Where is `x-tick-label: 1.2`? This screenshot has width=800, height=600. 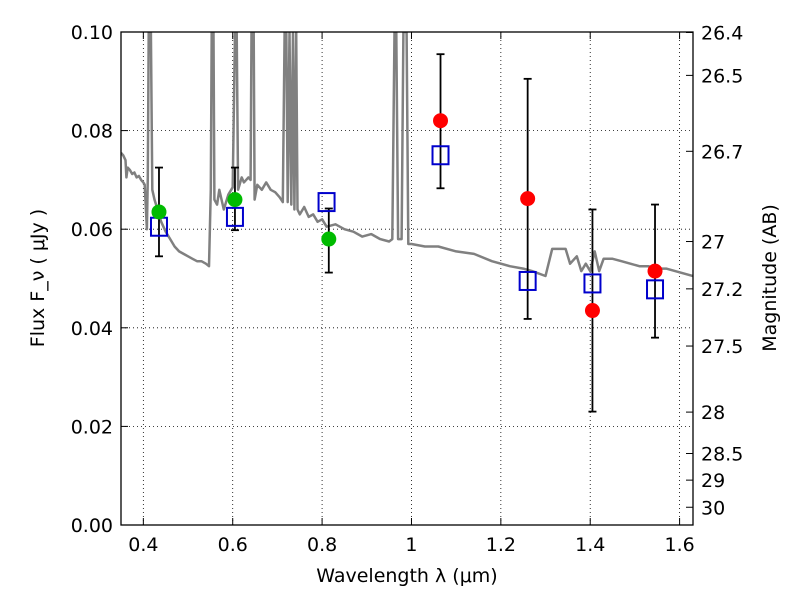 x-tick-label: 1.2 is located at coordinates (501, 545).